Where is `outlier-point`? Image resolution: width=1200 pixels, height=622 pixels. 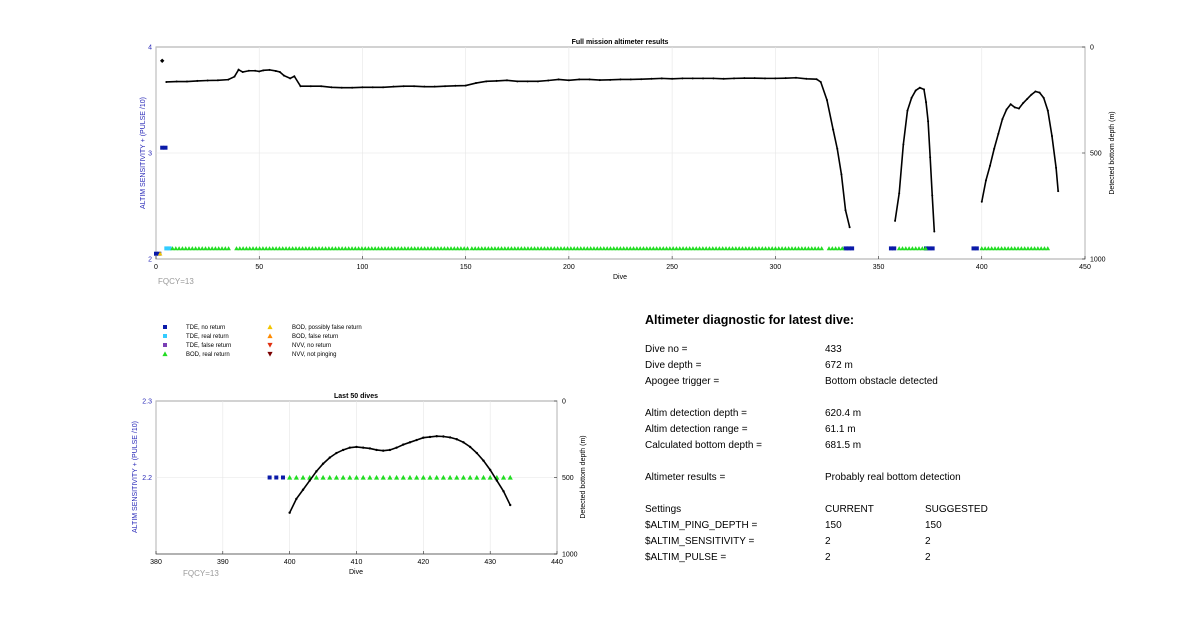 outlier-point is located at coordinates (162, 60).